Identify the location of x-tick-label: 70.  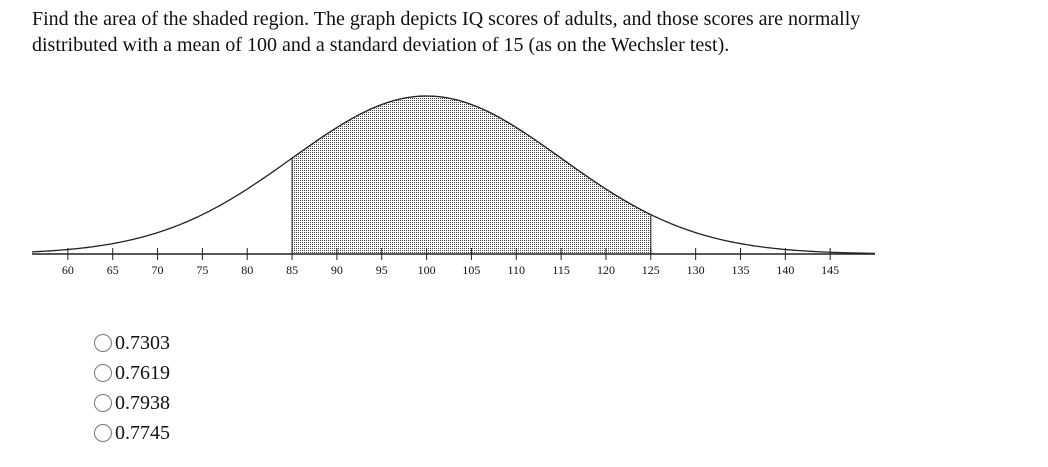
(158, 270).